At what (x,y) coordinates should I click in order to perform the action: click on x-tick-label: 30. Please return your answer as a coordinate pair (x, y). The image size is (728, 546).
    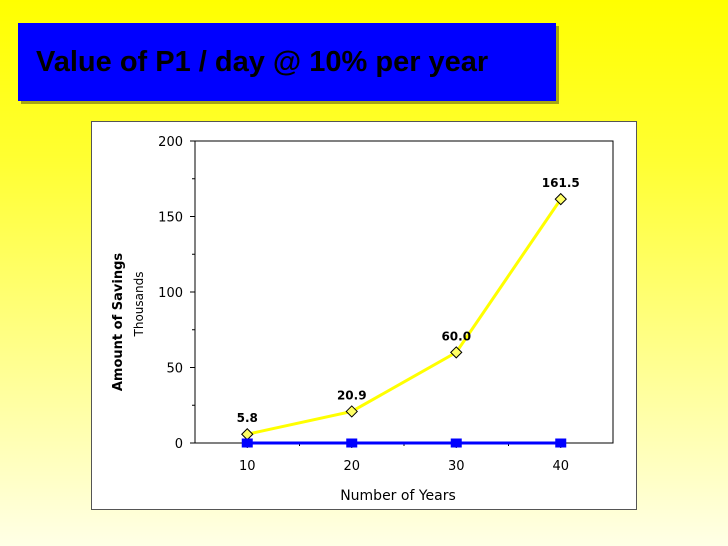
    Looking at the image, I should click on (456, 466).